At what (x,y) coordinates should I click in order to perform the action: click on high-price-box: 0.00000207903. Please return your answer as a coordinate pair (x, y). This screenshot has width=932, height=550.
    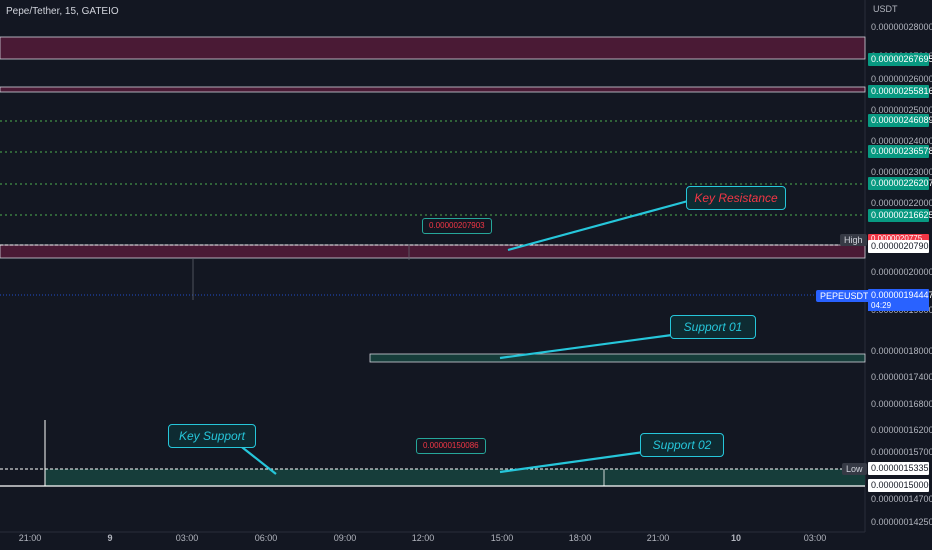
    Looking at the image, I should click on (457, 226).